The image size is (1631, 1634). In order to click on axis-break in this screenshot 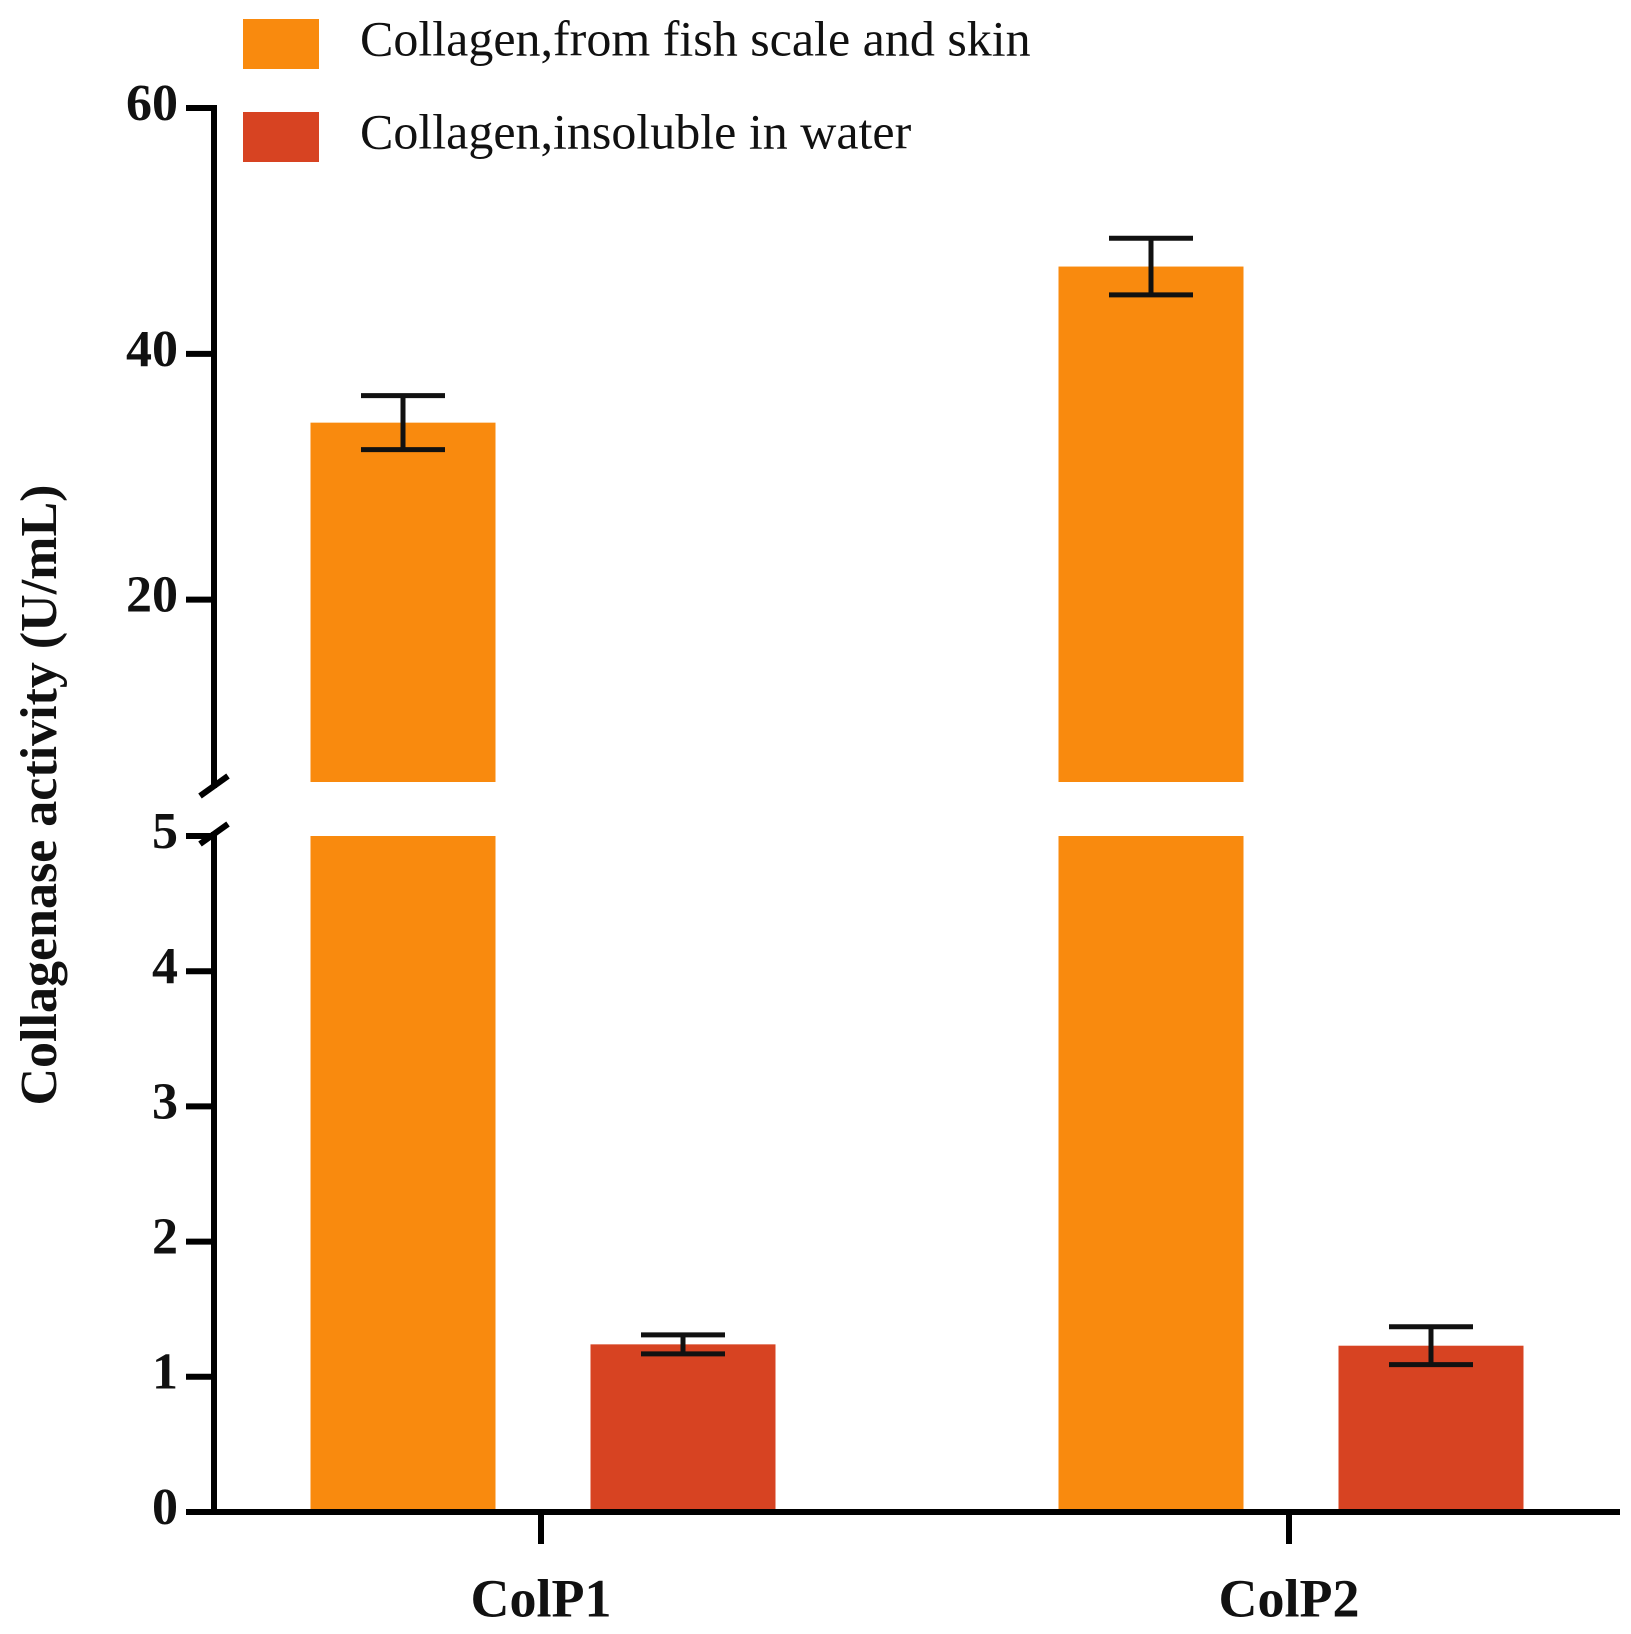, I will do `click(214, 786)`.